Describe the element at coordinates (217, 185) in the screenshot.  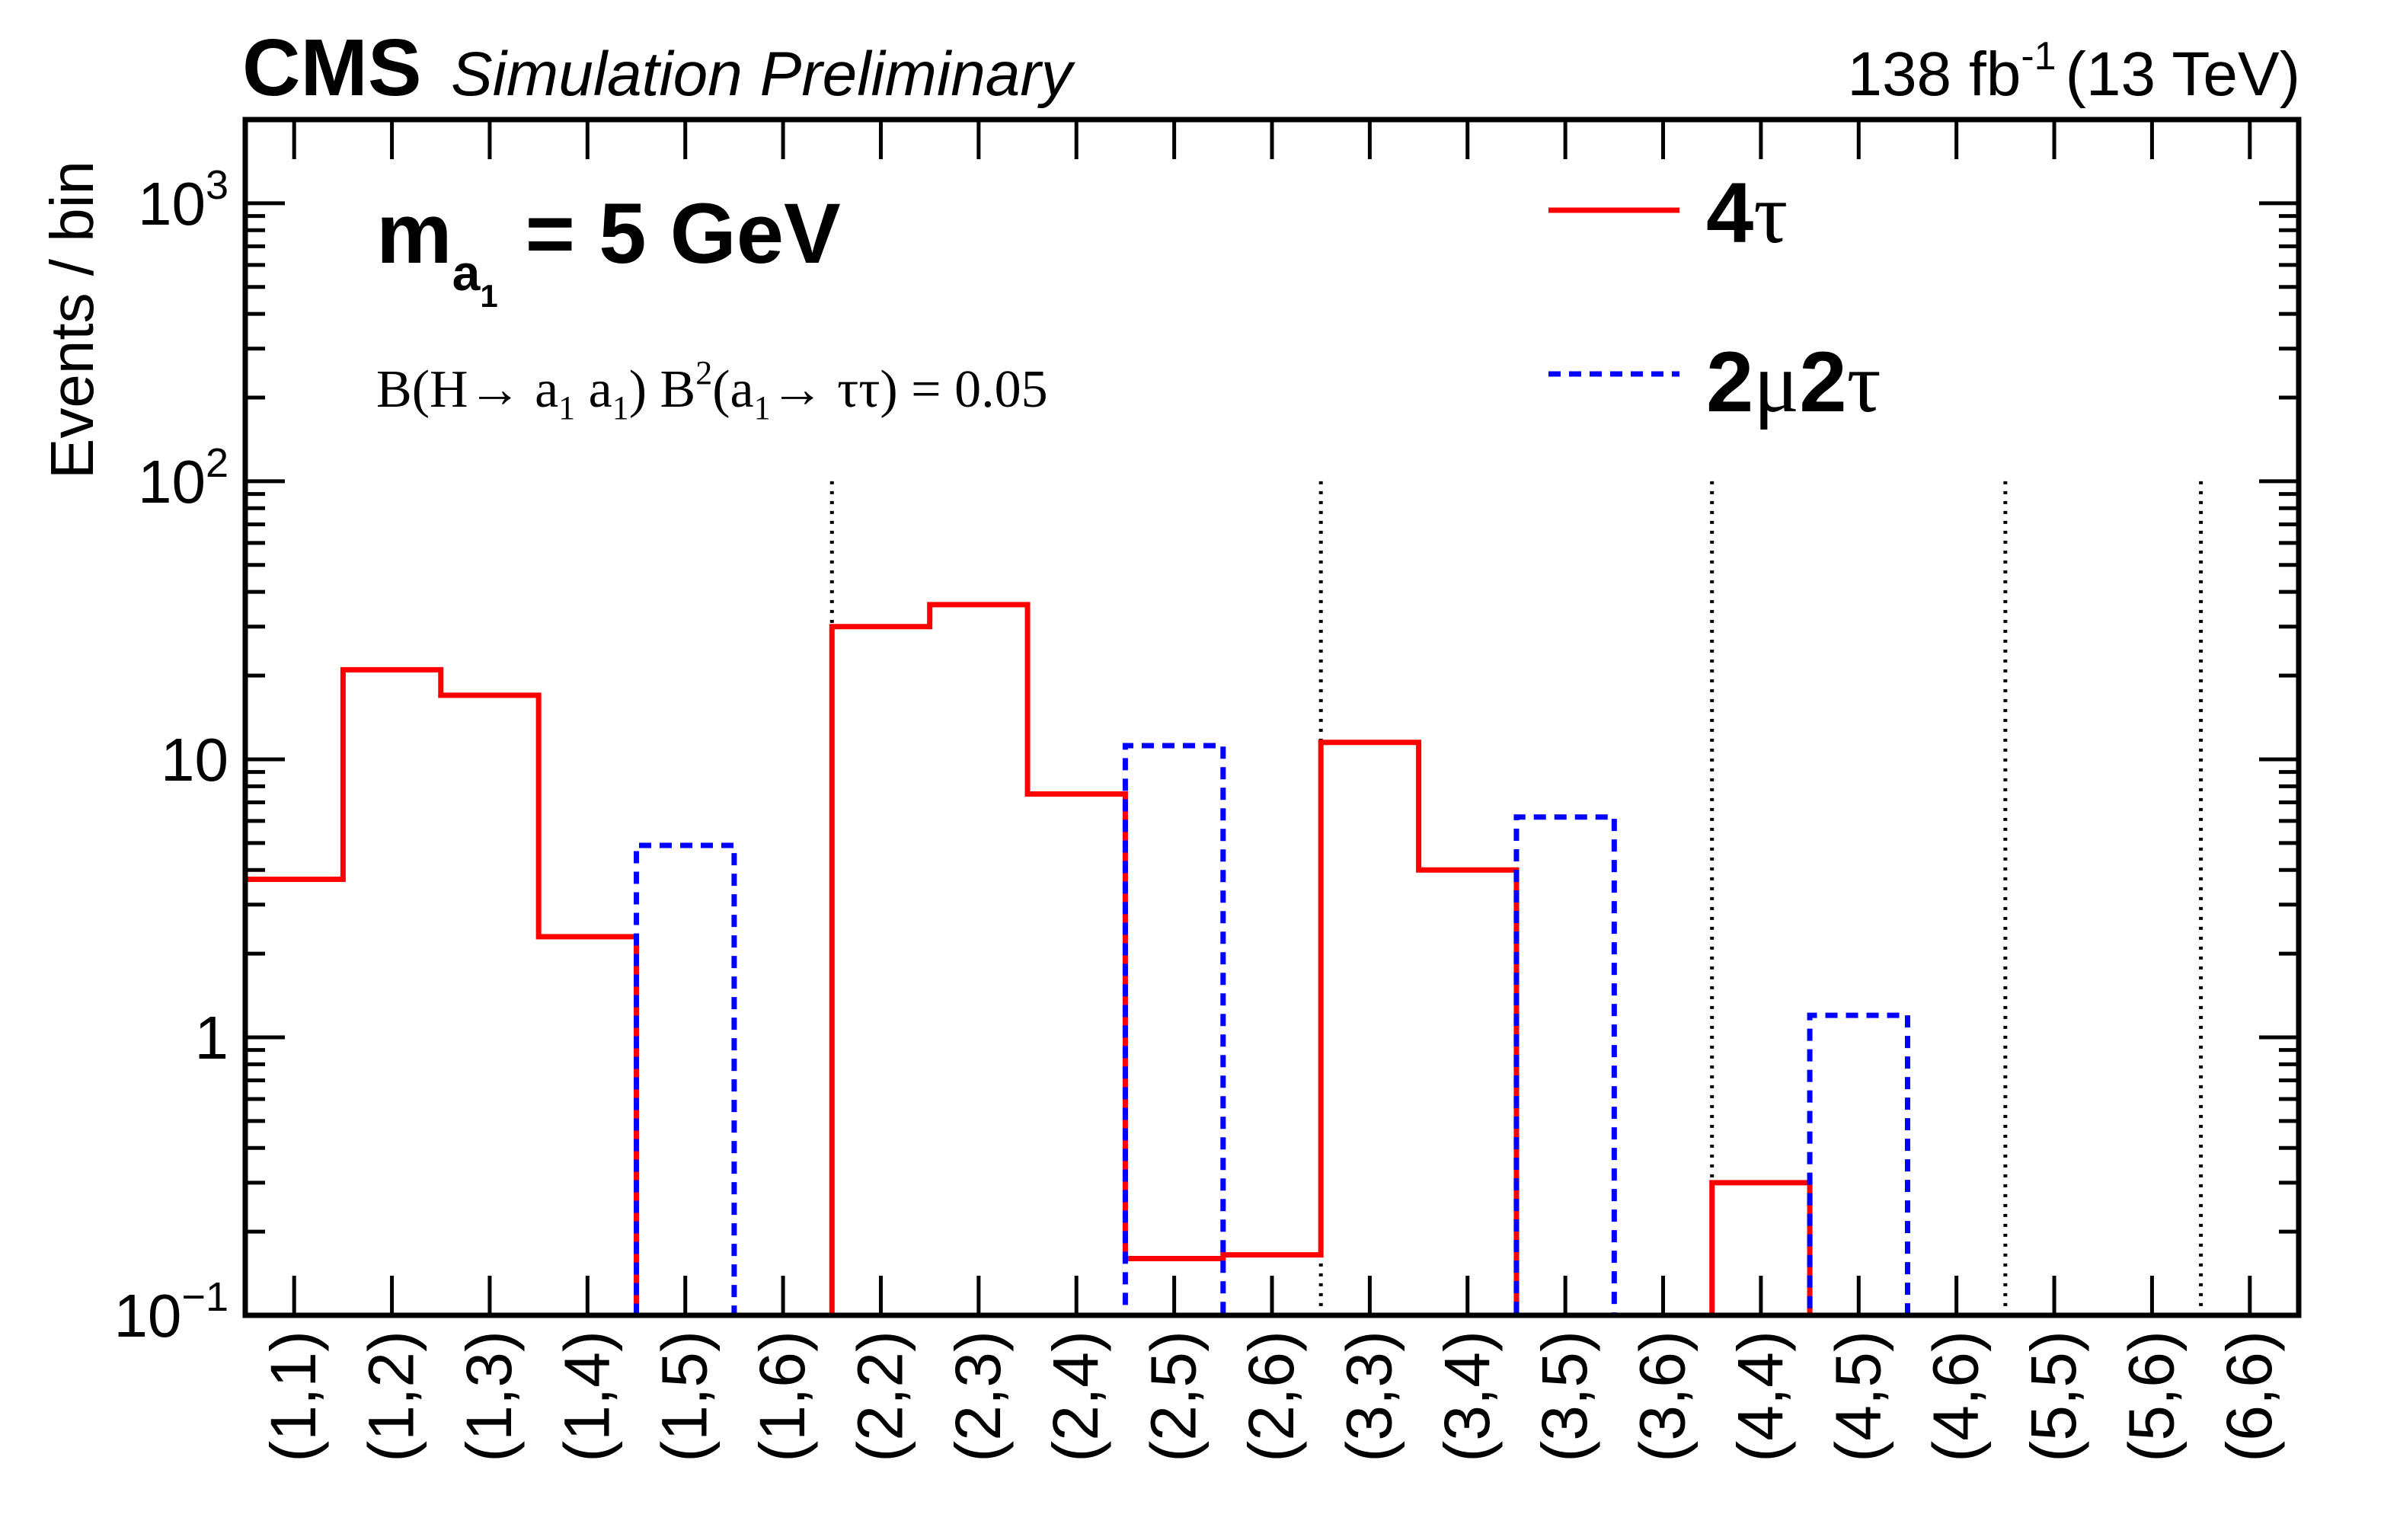
I see `y-tick-exponent: 3` at that location.